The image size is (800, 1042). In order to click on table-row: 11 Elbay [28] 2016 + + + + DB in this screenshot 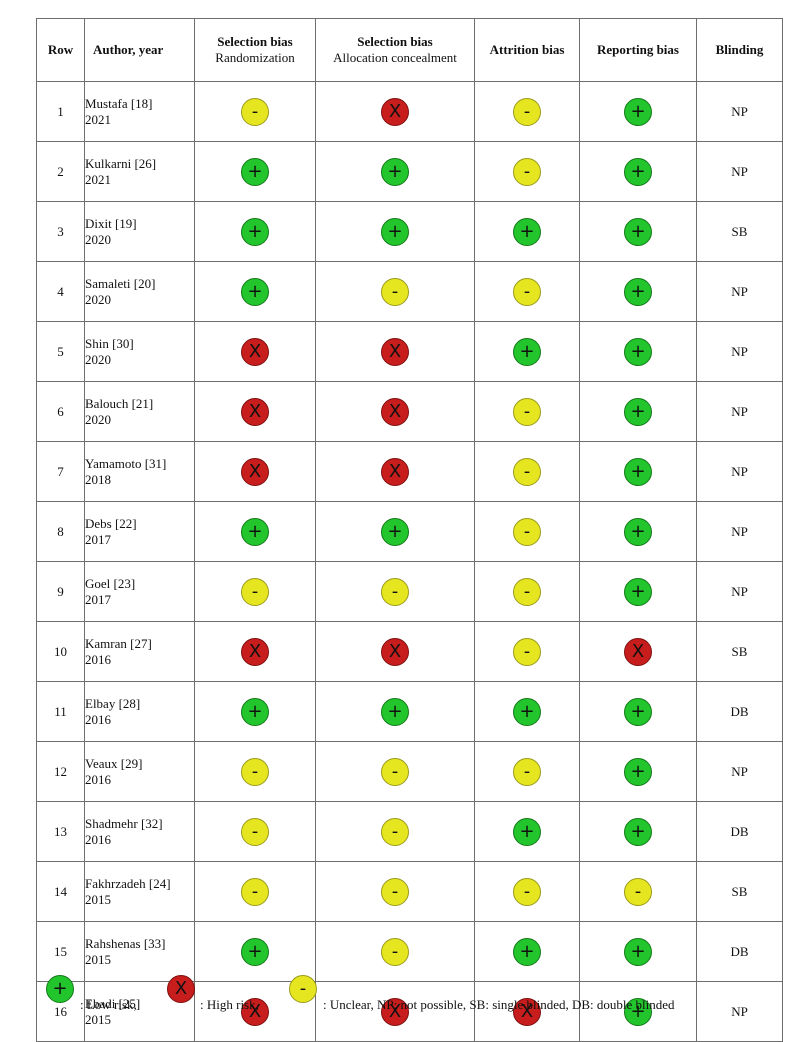, I will do `click(409, 711)`.